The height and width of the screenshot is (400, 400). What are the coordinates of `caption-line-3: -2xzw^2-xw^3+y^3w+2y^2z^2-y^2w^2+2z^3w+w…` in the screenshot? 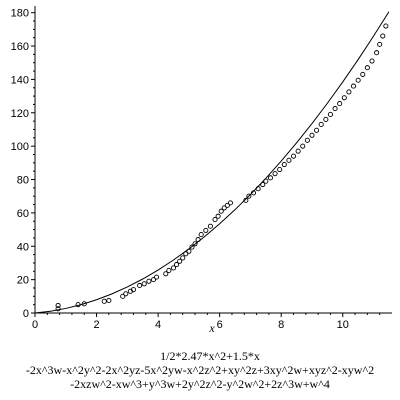 It's located at (200, 384).